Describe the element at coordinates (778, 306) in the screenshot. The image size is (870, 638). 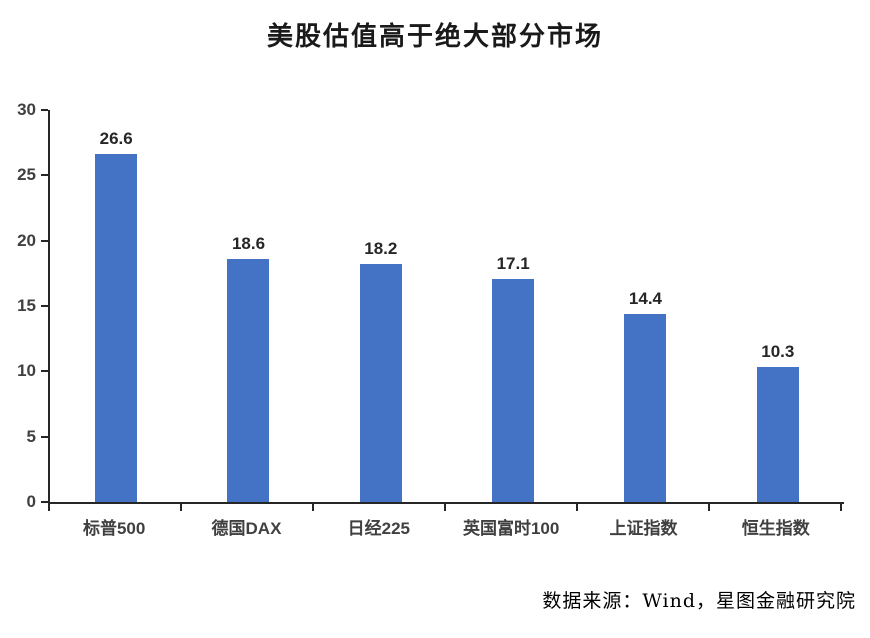
I see `bar-group-hangseng: 10.3` at that location.